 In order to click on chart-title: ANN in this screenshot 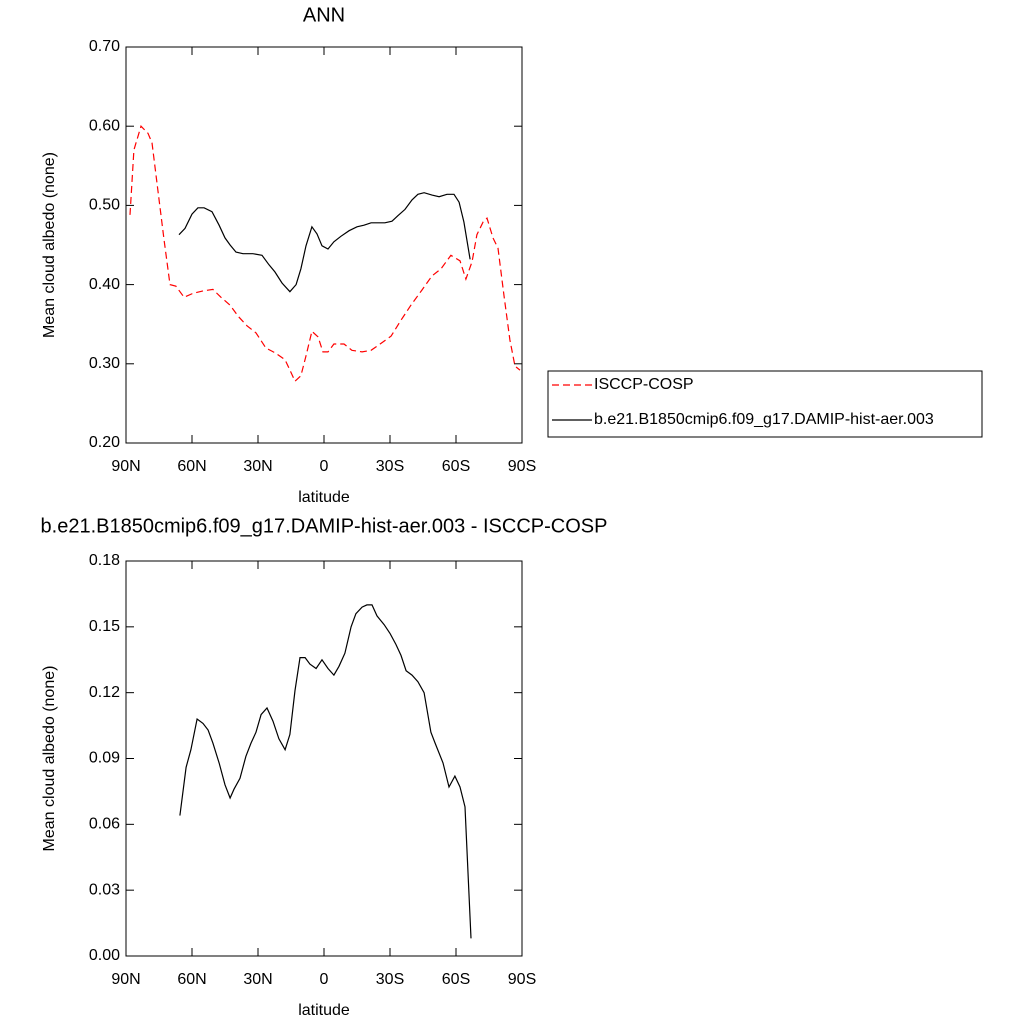, I will do `click(324, 15)`.